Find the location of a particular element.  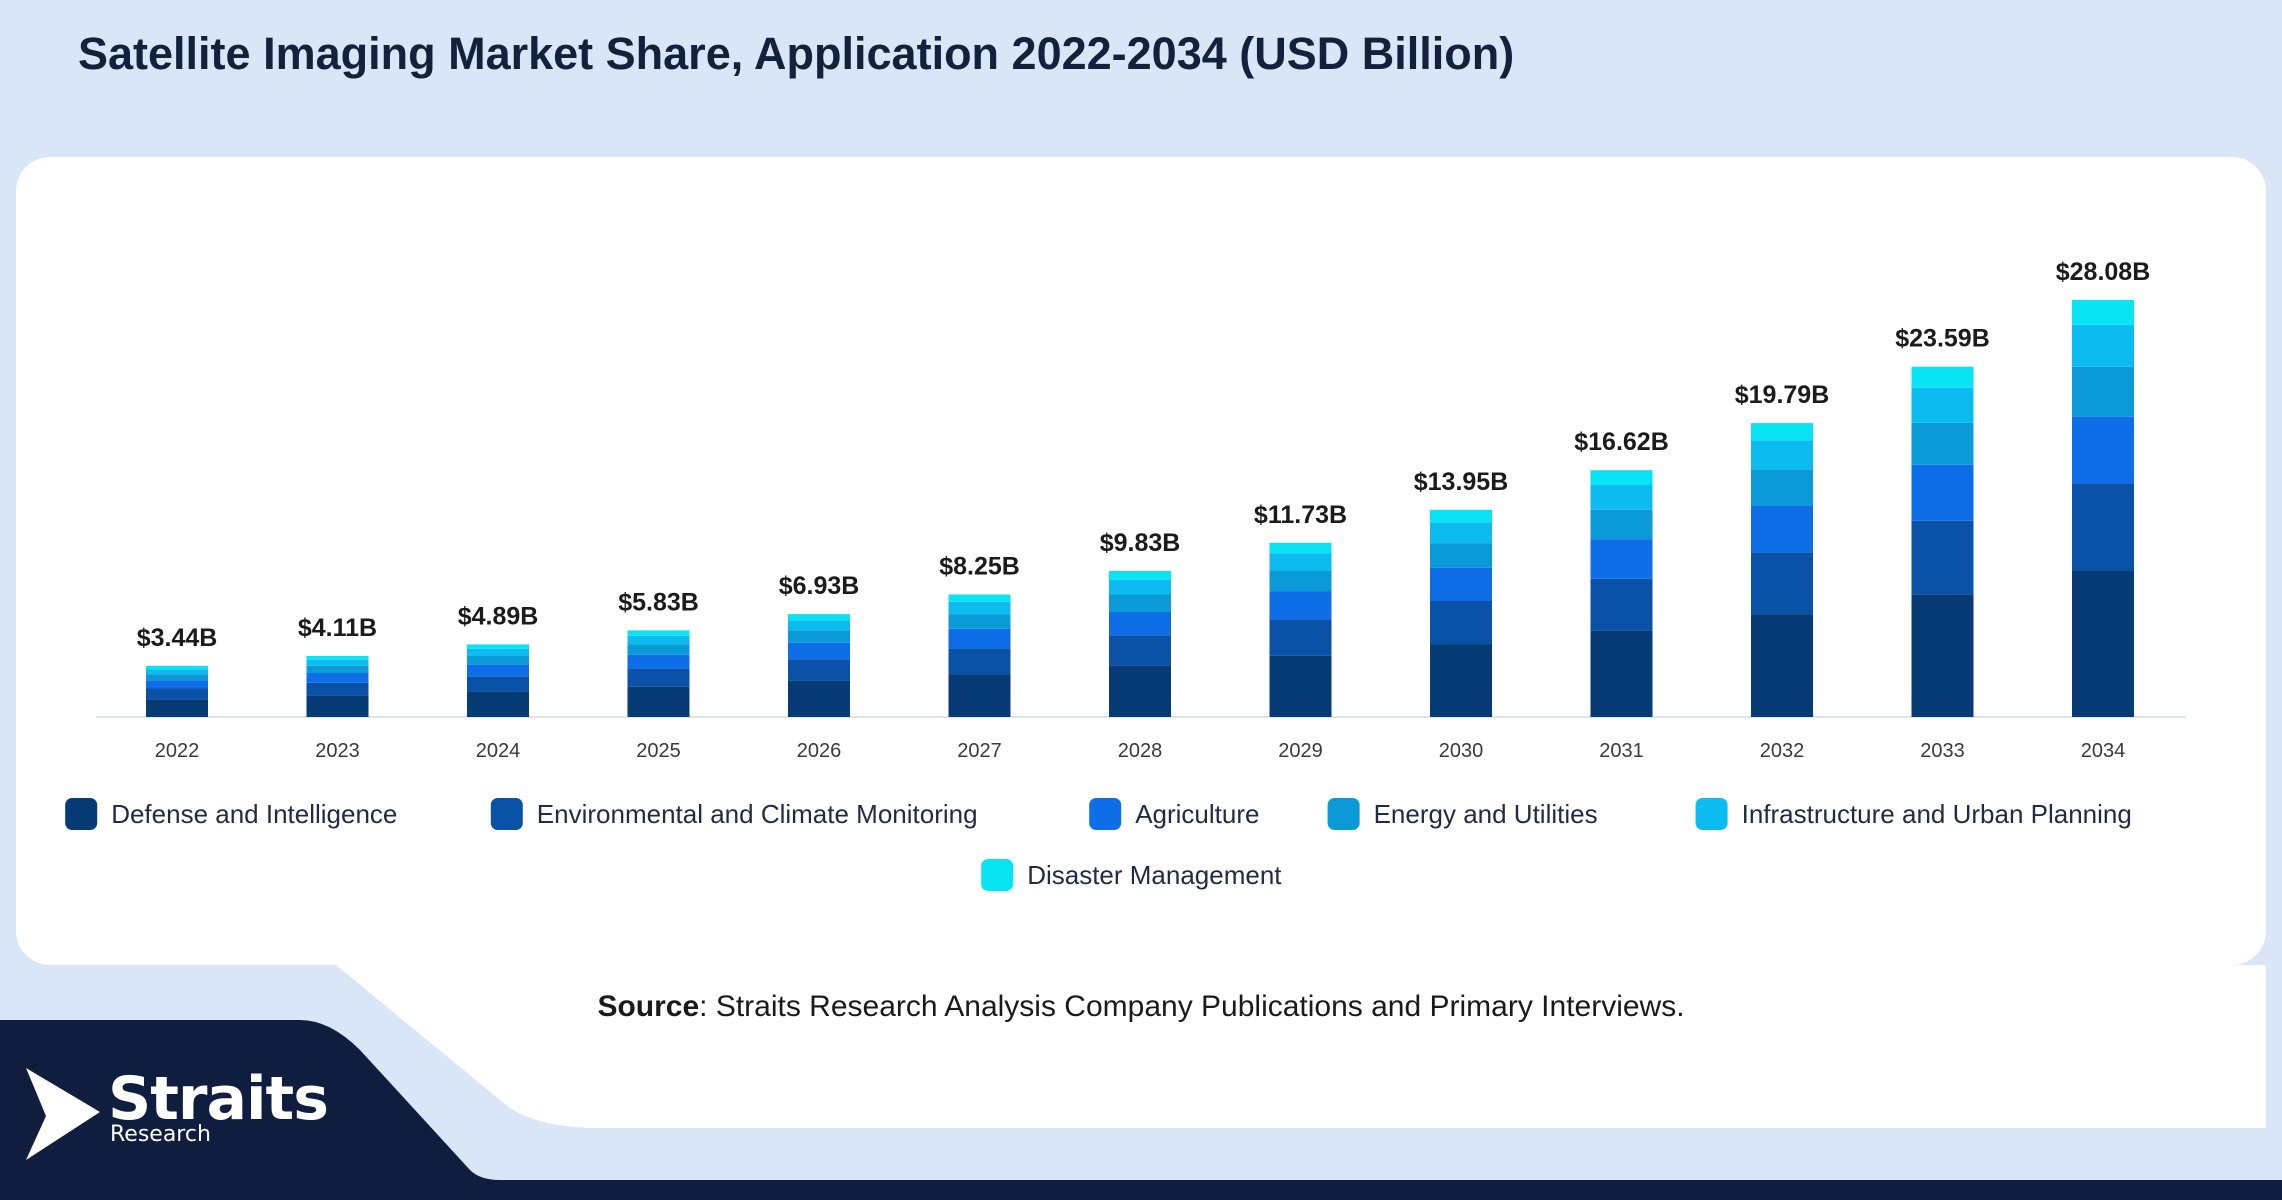

legend-label-1: Defense and Intelligence is located at coordinates (254, 814).